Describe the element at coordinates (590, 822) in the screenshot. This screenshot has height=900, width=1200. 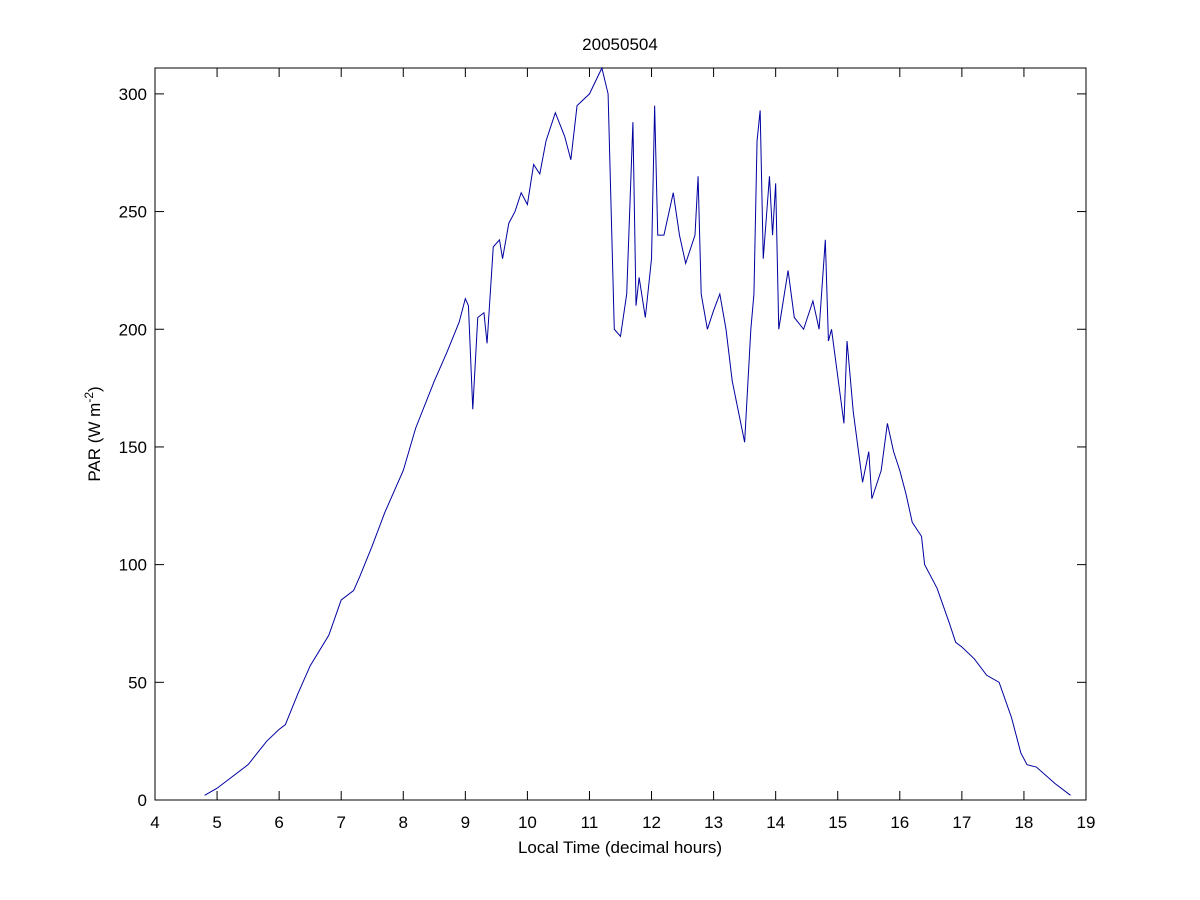
I see `x-tick-label: 11` at that location.